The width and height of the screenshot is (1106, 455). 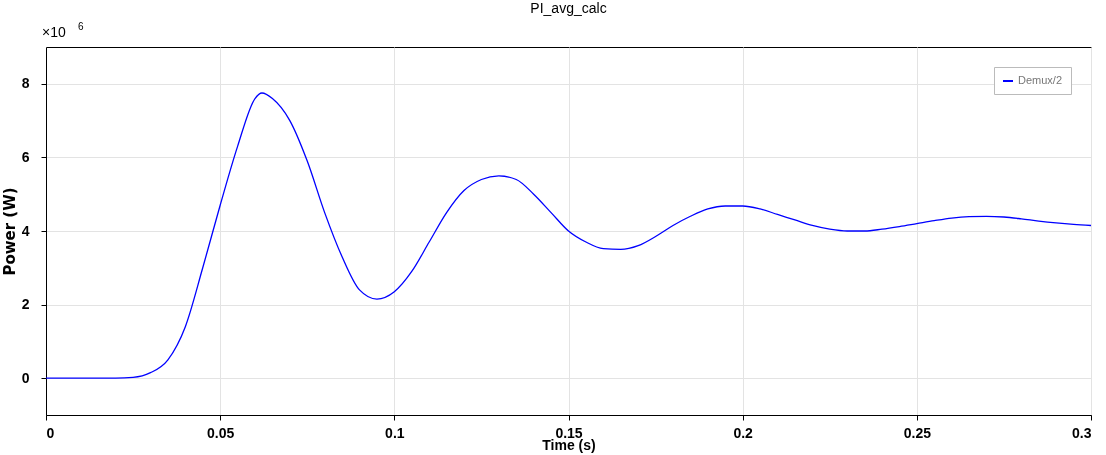 What do you see at coordinates (1082, 432) in the screenshot?
I see `x-tick-label: 0.3` at bounding box center [1082, 432].